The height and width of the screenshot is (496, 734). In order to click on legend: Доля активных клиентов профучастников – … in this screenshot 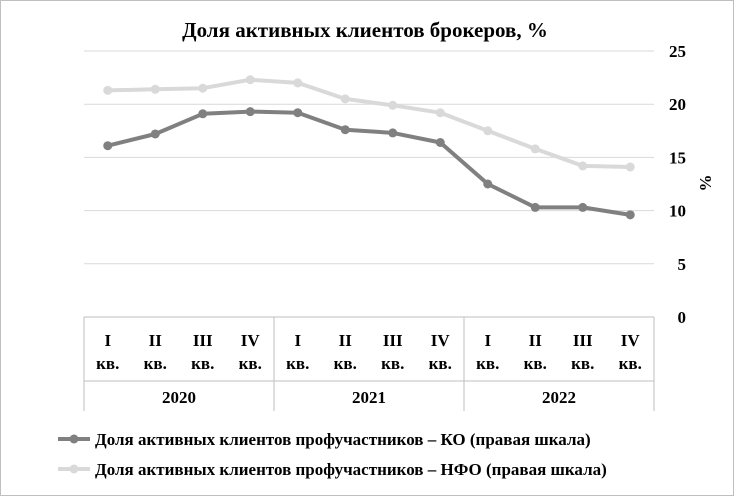, I will do `click(332, 454)`.